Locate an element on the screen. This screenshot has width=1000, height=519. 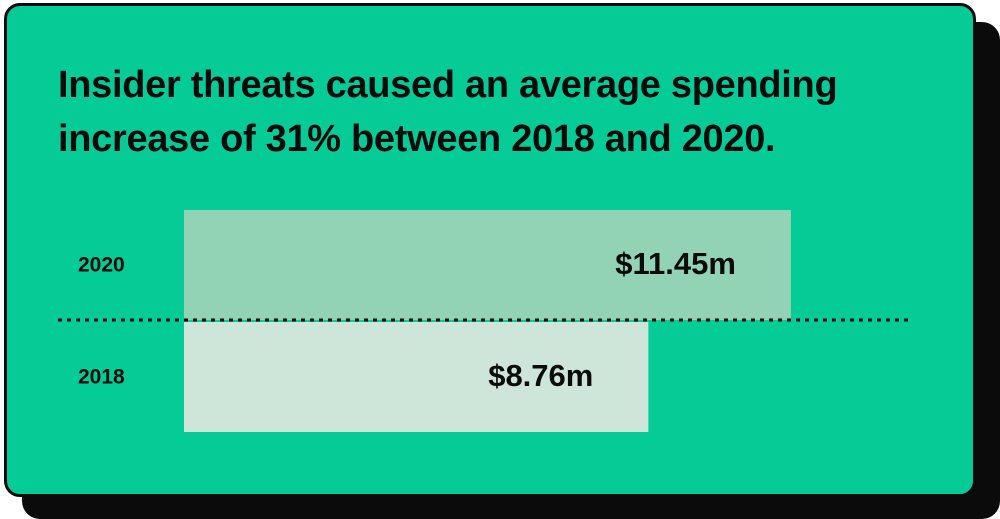
value-label-2020: $11.45m is located at coordinates (675, 263).